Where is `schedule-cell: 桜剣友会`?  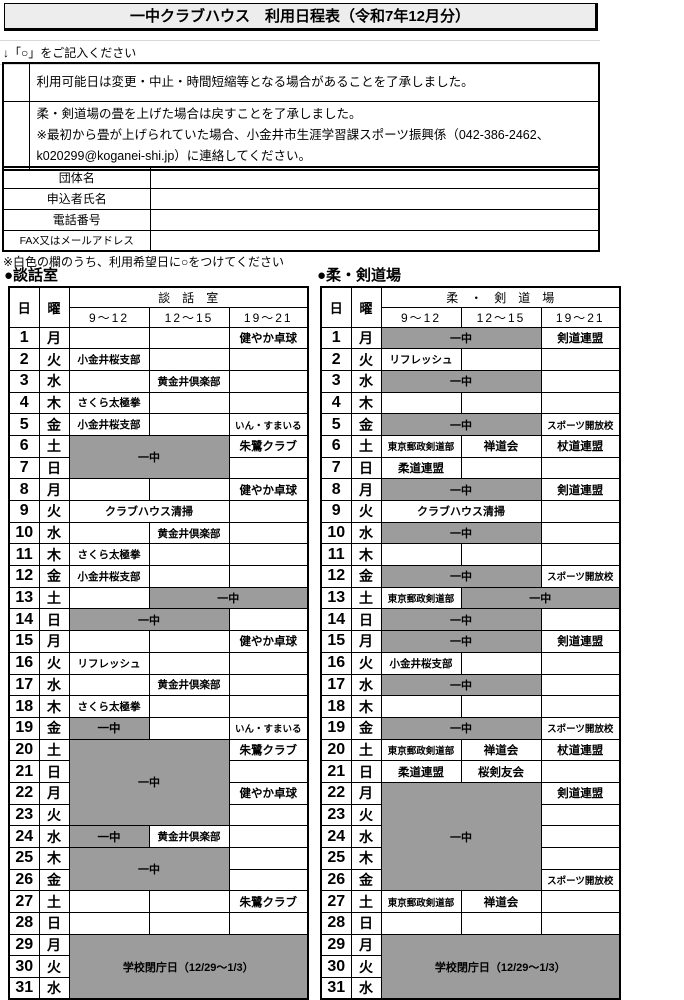
schedule-cell: 桜剣友会 is located at coordinates (501, 771).